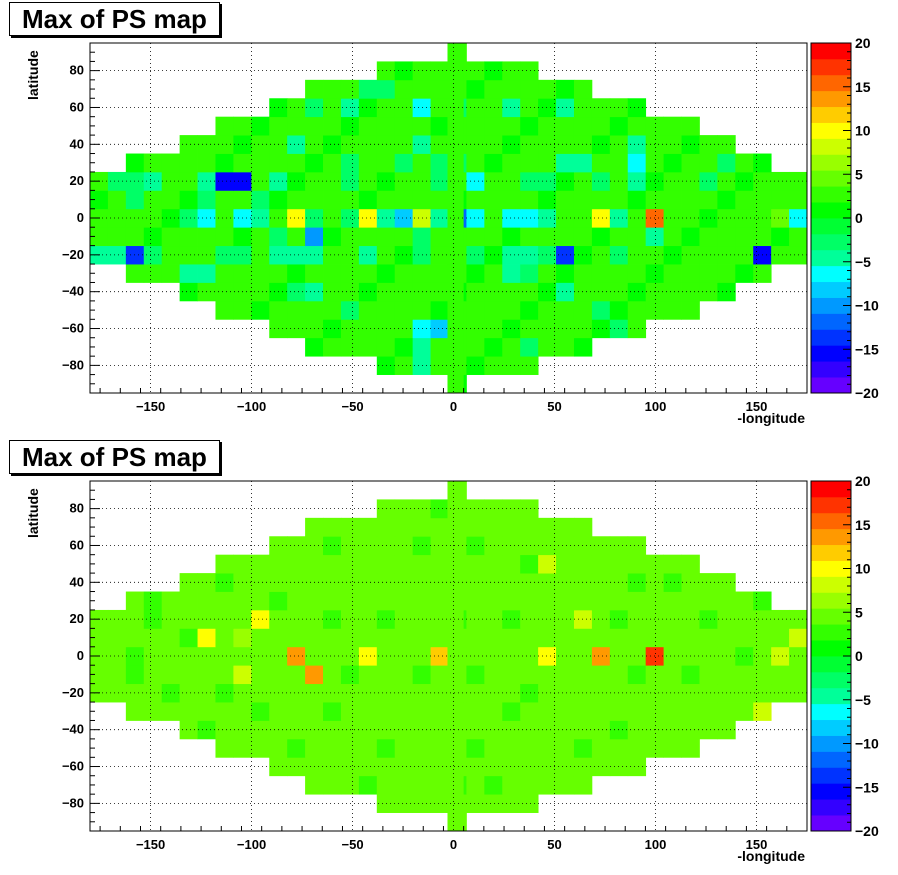 This screenshot has height=875, width=898. What do you see at coordinates (150, 844) in the screenshot?
I see `x-tick-label: −150` at bounding box center [150, 844].